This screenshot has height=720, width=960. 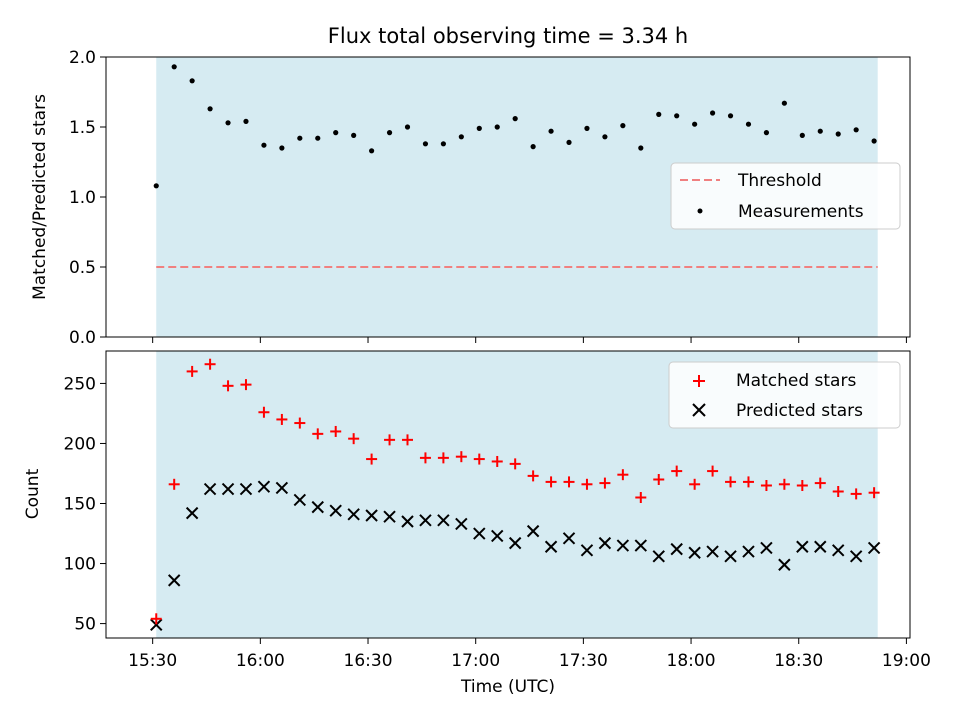 What do you see at coordinates (529, 654) in the screenshot?
I see `bottom-x-axis: 15:30 16:00 16:30 17:00 17:30 18:00 18:30 19:00` at bounding box center [529, 654].